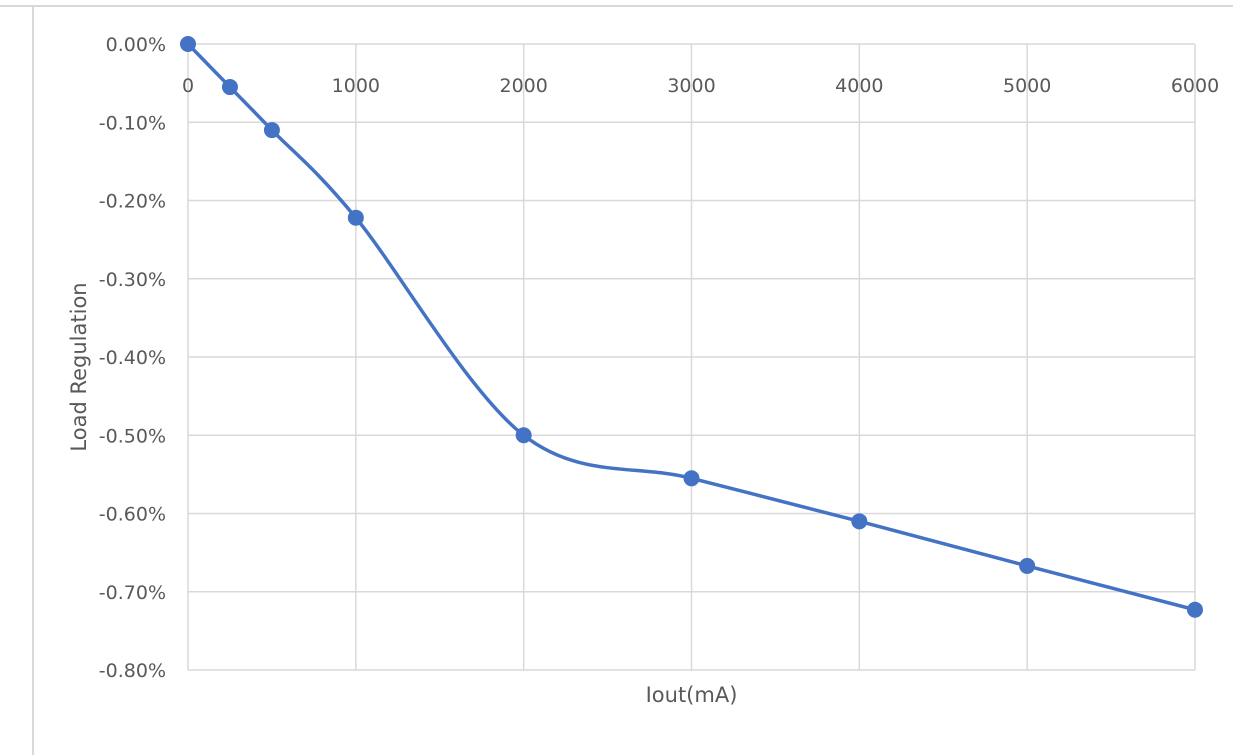  What do you see at coordinates (132, 123) in the screenshot?
I see `y-tick-label: -0.10%` at bounding box center [132, 123].